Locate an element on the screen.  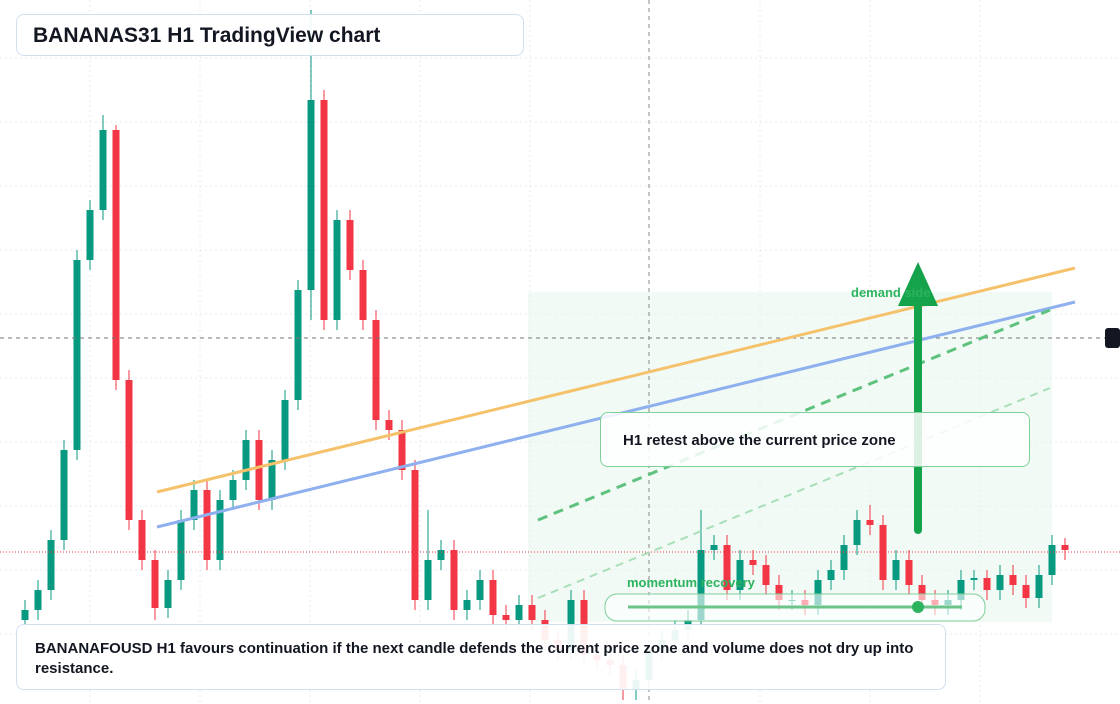
annotation-box: H1 retest above the current price zone is located at coordinates (815, 439).